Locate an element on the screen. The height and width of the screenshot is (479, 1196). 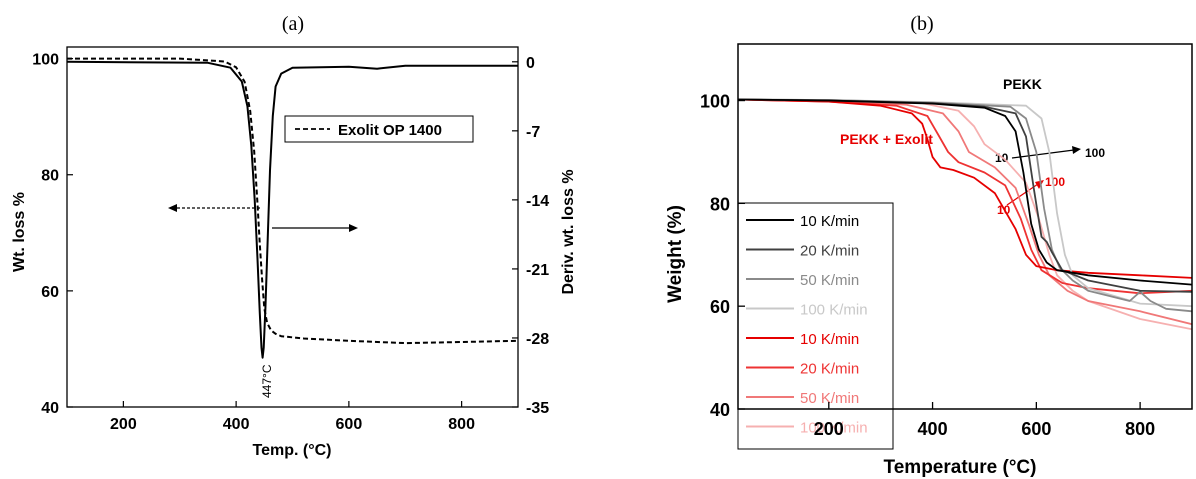
series-line is located at coordinates (965, 192).